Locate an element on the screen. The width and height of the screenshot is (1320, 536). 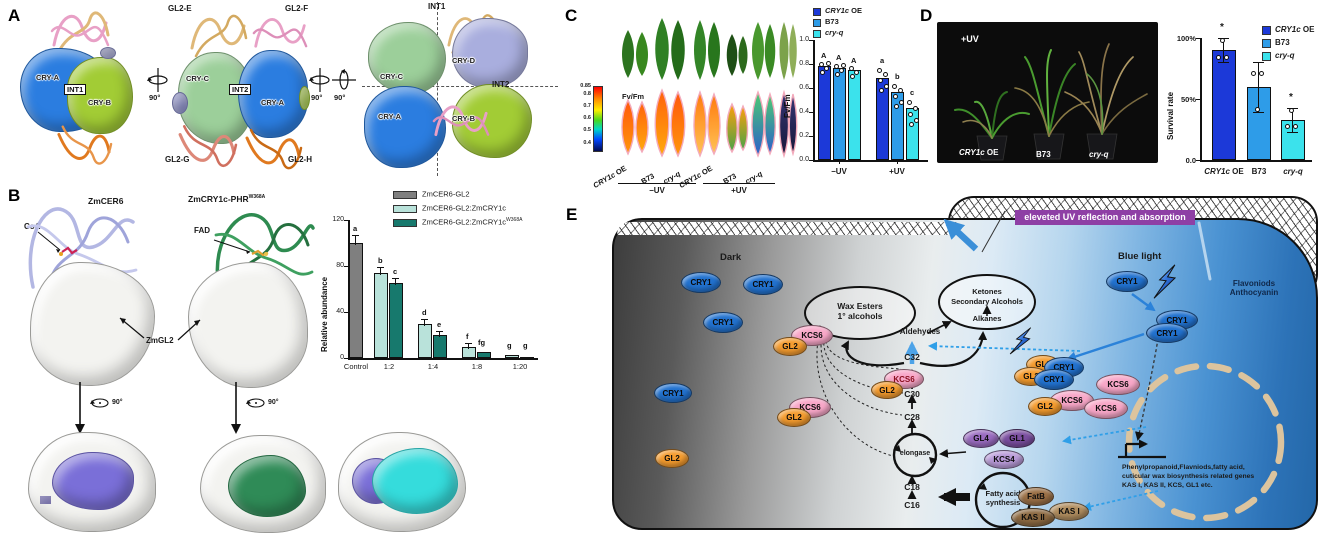
bar-survival-b73 is located at coordinates (1259, 123).